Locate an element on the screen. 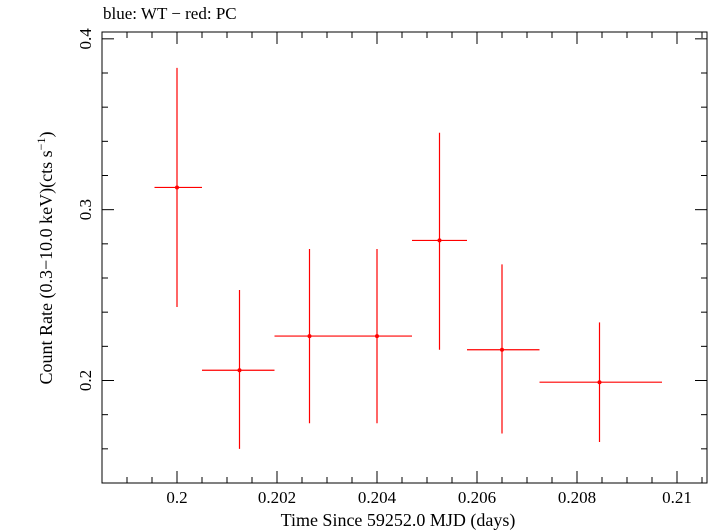 This screenshot has height=532, width=709. x-tick-label: 0.21 is located at coordinates (677, 497).